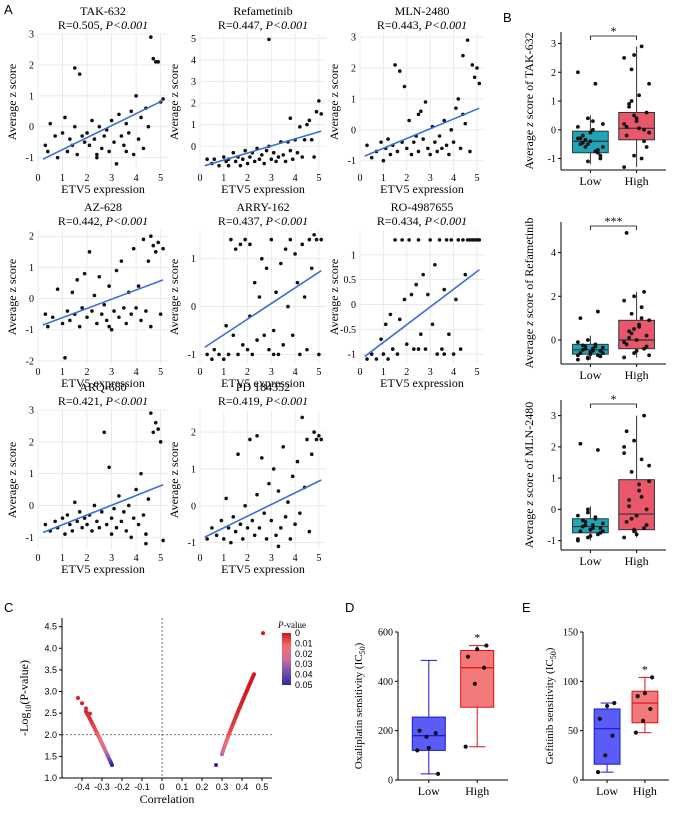 The height and width of the screenshot is (818, 685). Describe the element at coordinates (349, 607) in the screenshot. I see `panel-label-d: D` at that location.